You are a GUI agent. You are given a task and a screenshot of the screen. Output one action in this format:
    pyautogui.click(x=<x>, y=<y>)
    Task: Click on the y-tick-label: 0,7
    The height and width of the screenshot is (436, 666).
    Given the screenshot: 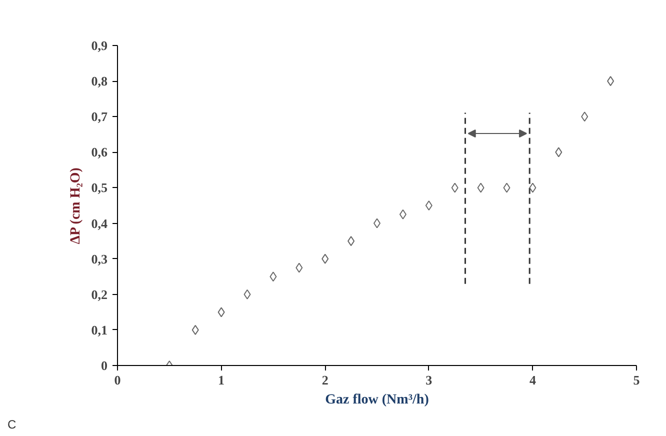 What is the action you would take?
    pyautogui.click(x=99, y=116)
    